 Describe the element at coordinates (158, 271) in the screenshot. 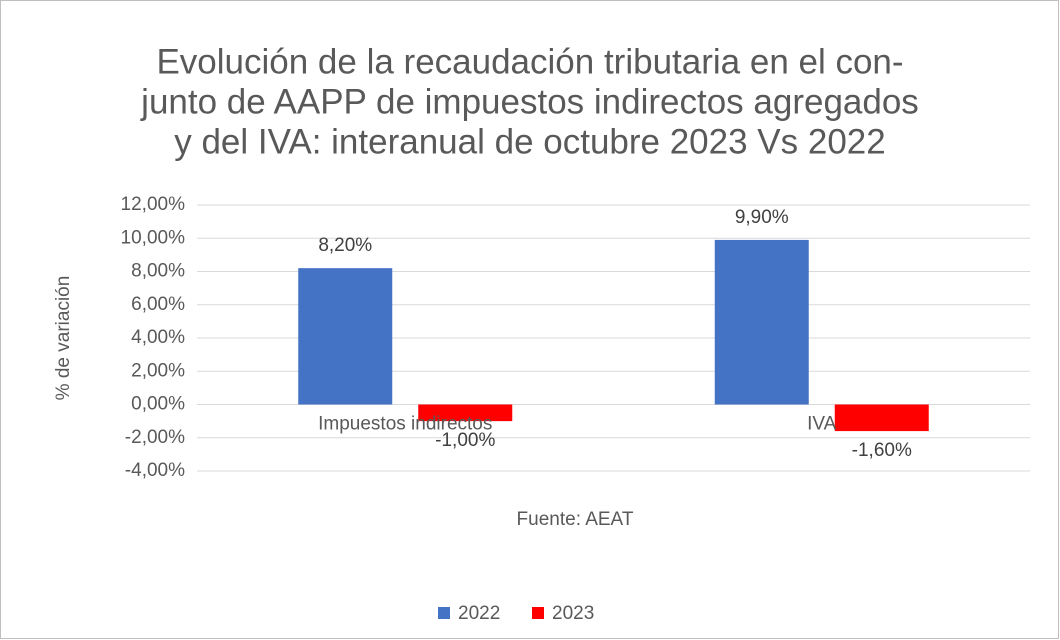

I see `y-tick-label: 8,00%` at that location.